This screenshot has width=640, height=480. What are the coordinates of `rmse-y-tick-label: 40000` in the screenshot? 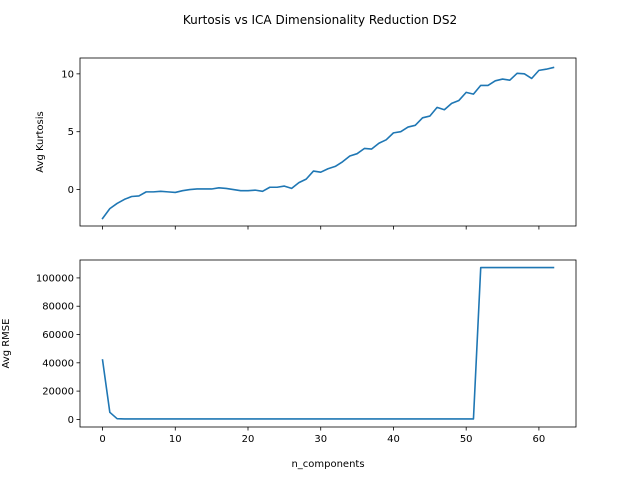 It's located at (58, 363).